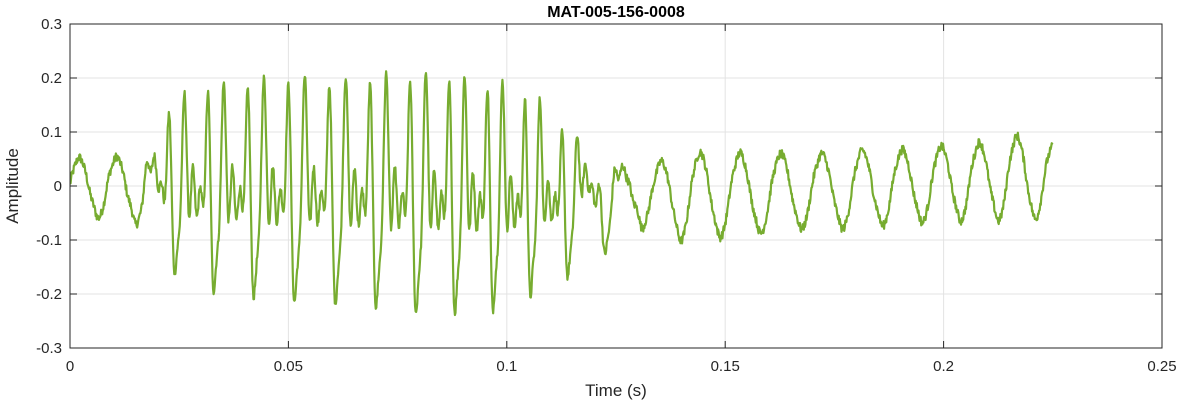 The width and height of the screenshot is (1182, 404). Describe the element at coordinates (288, 366) in the screenshot. I see `x-tick-label: 0.05` at that location.